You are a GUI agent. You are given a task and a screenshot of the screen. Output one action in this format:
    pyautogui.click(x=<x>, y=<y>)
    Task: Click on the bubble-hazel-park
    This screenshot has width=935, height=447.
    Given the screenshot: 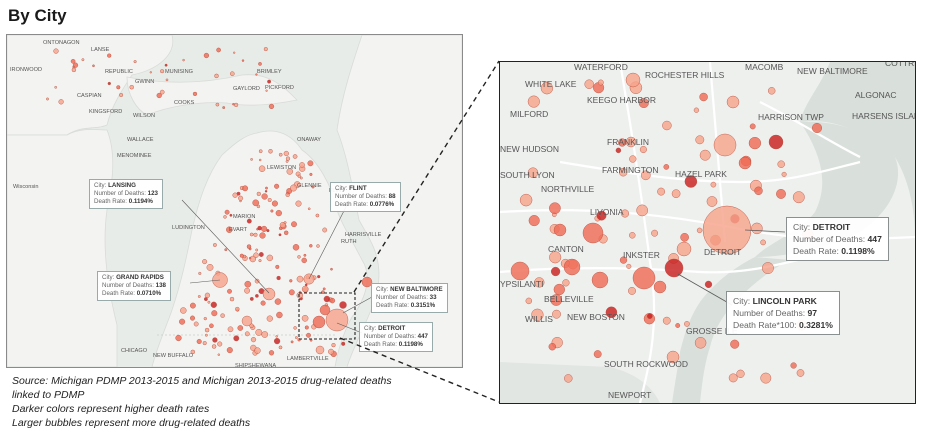 What is the action you would take?
    pyautogui.click(x=684, y=249)
    